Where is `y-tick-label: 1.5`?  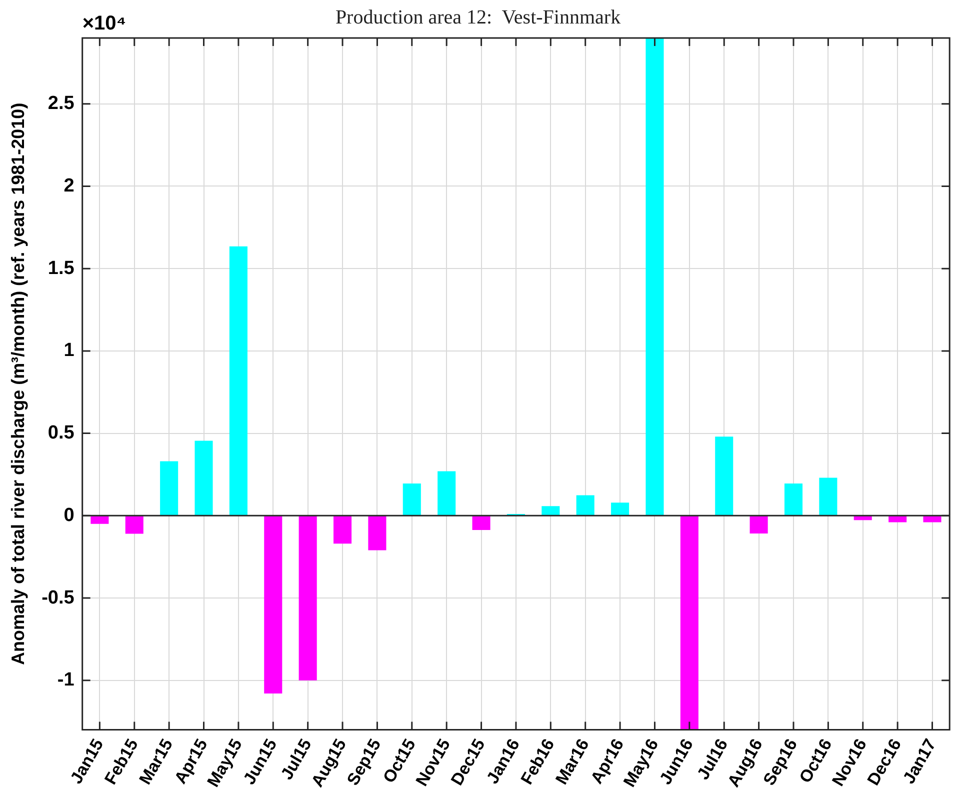 y-tick-label: 1.5 is located at coordinates (61, 268).